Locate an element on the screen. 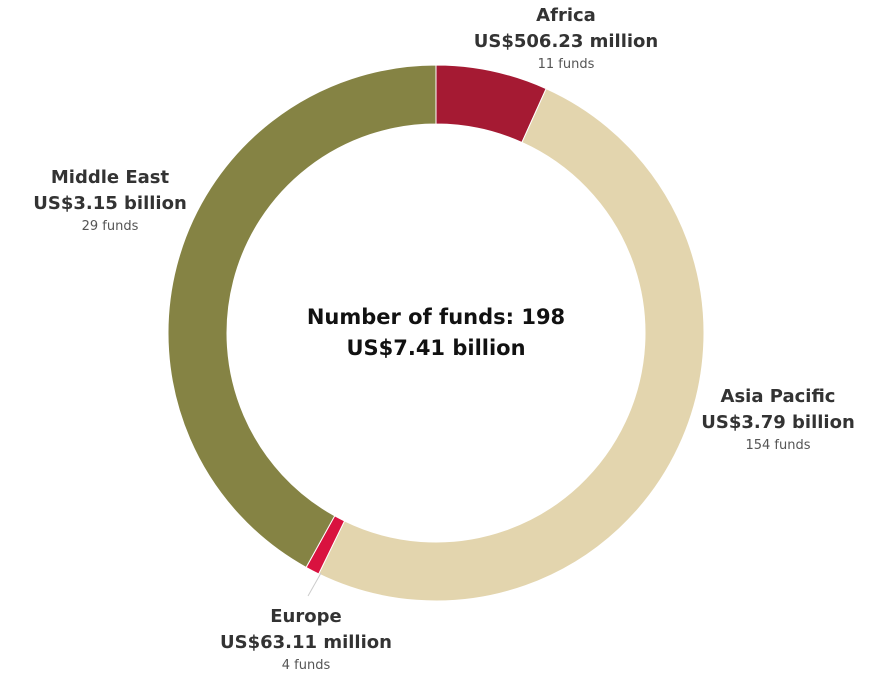 The width and height of the screenshot is (876, 681). slice-label-africa: Africa US$506.23 million 11 funds is located at coordinates (566, 39).